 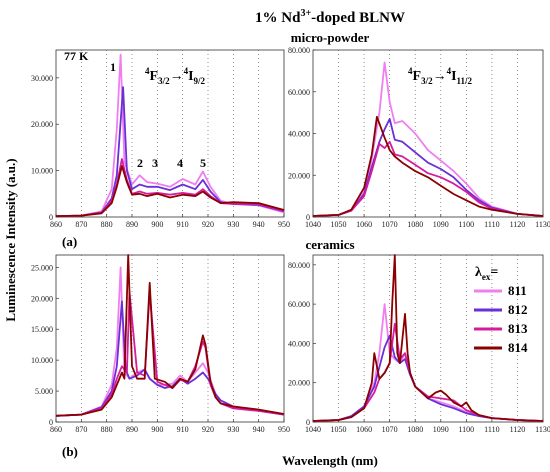 What do you see at coordinates (330, 460) in the screenshot?
I see `x-axis-label: Wavelength (nm)` at bounding box center [330, 460].